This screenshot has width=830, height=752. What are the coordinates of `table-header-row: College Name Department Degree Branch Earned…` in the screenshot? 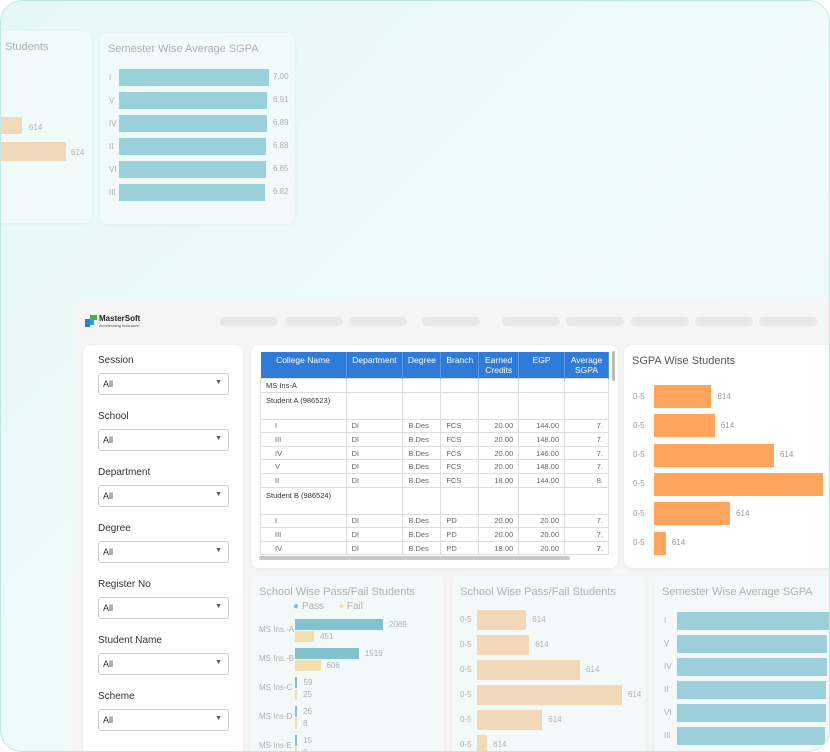 It's located at (434, 365).